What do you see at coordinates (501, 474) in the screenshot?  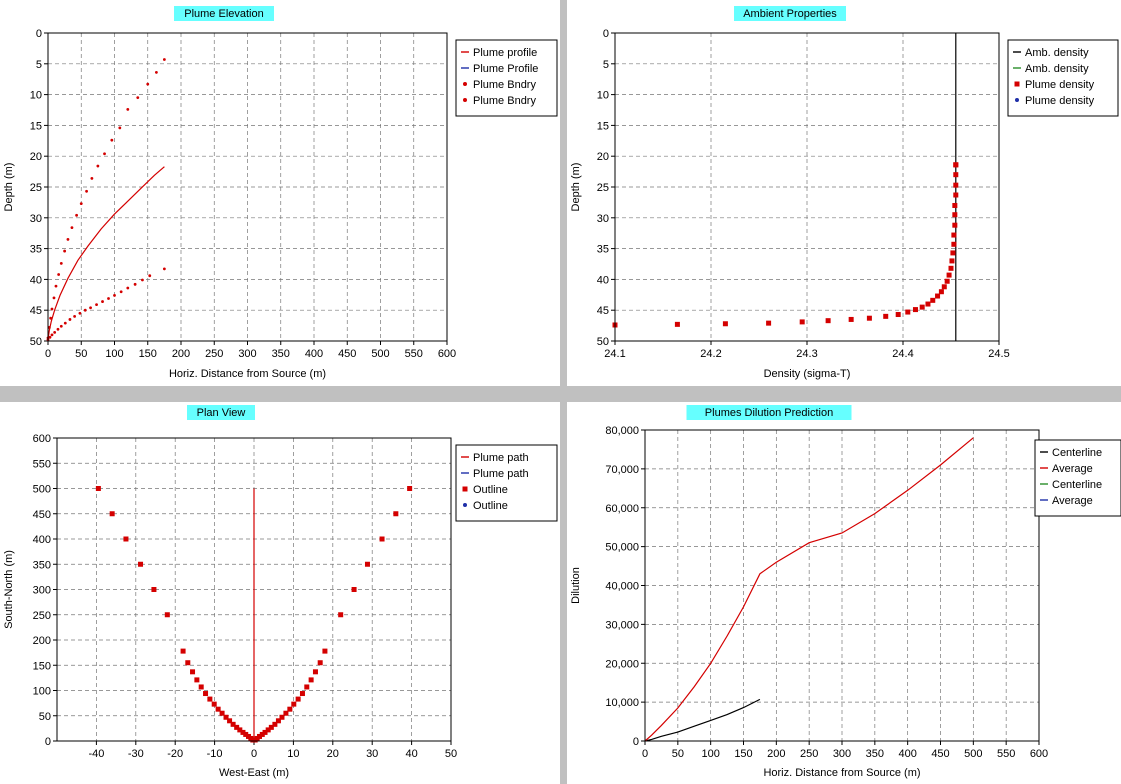 I see `legend-label: Plume path` at bounding box center [501, 474].